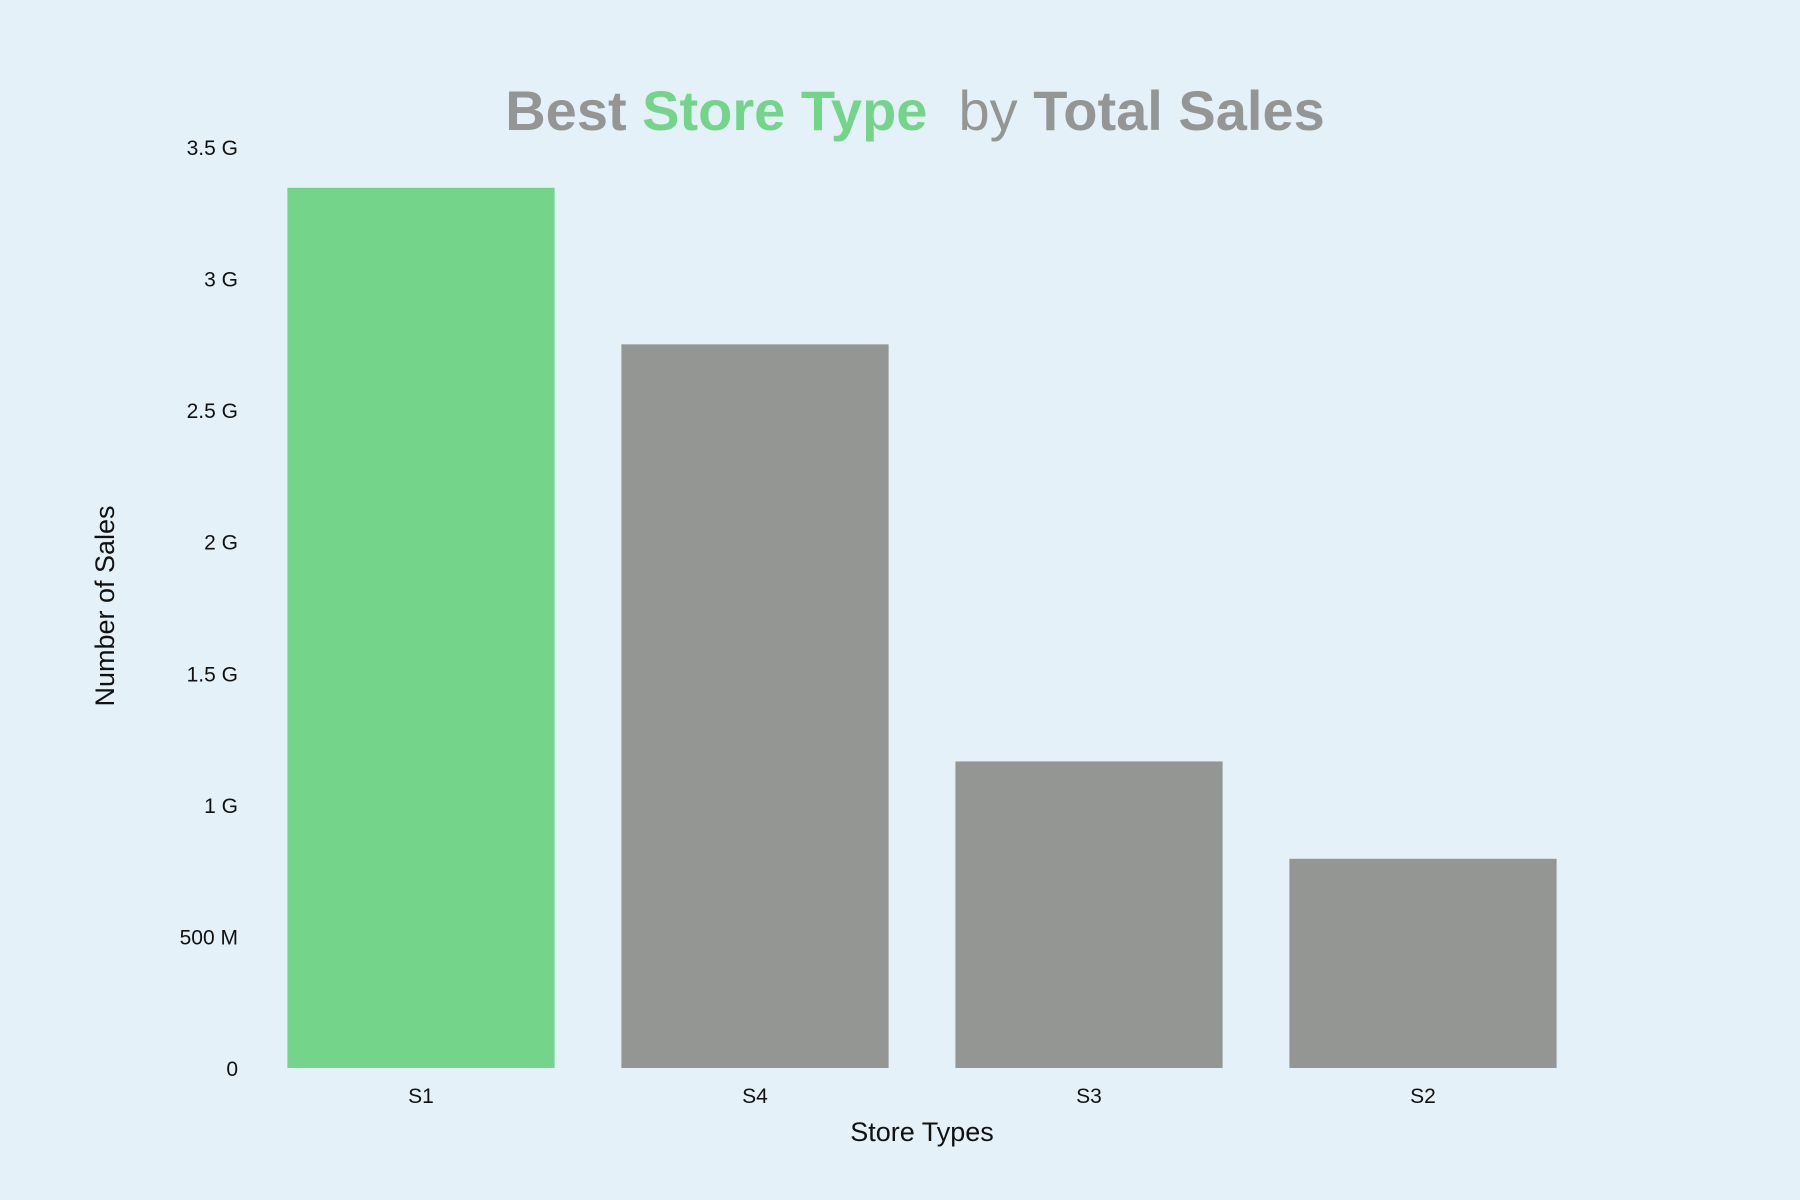  What do you see at coordinates (922, 1132) in the screenshot?
I see `x-axis-label: Store Types` at bounding box center [922, 1132].